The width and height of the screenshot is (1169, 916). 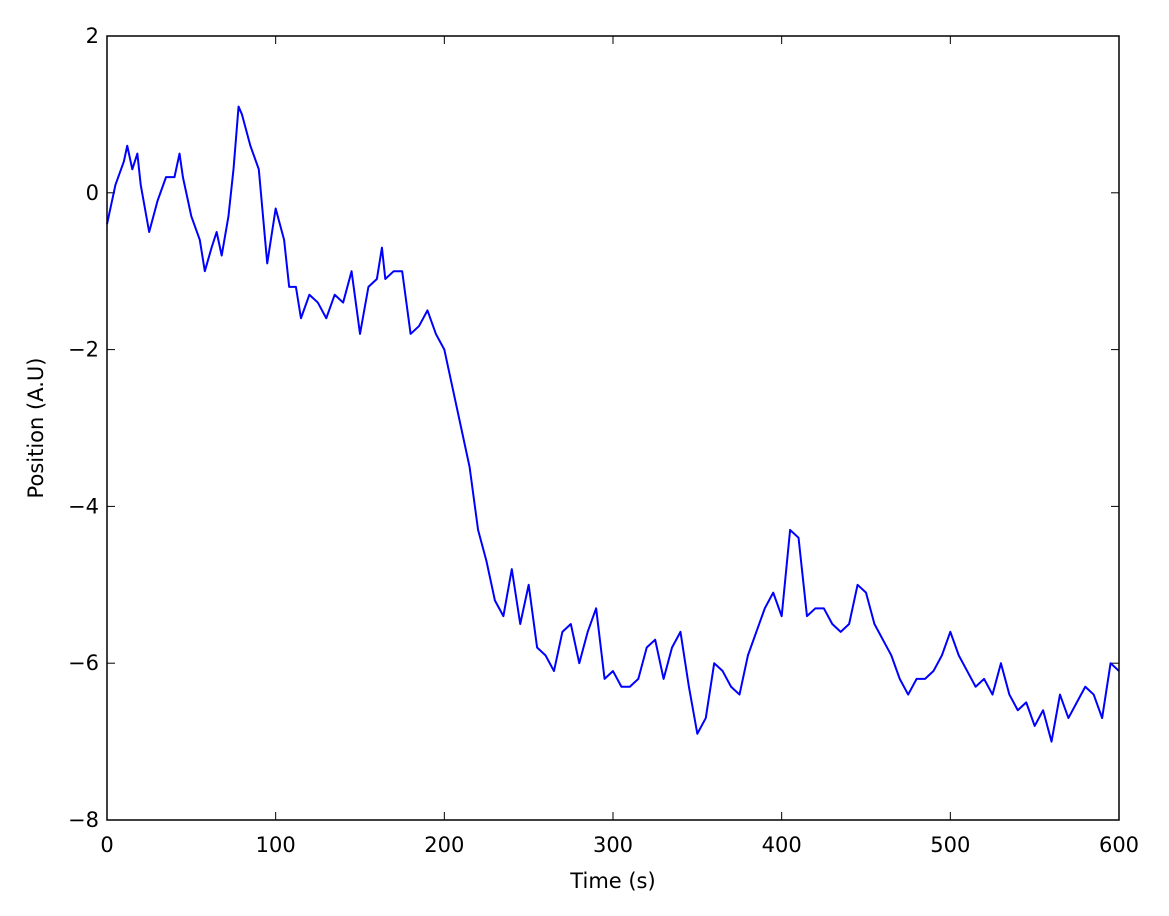 I want to click on y-tick-label: 0, so click(x=92, y=193).